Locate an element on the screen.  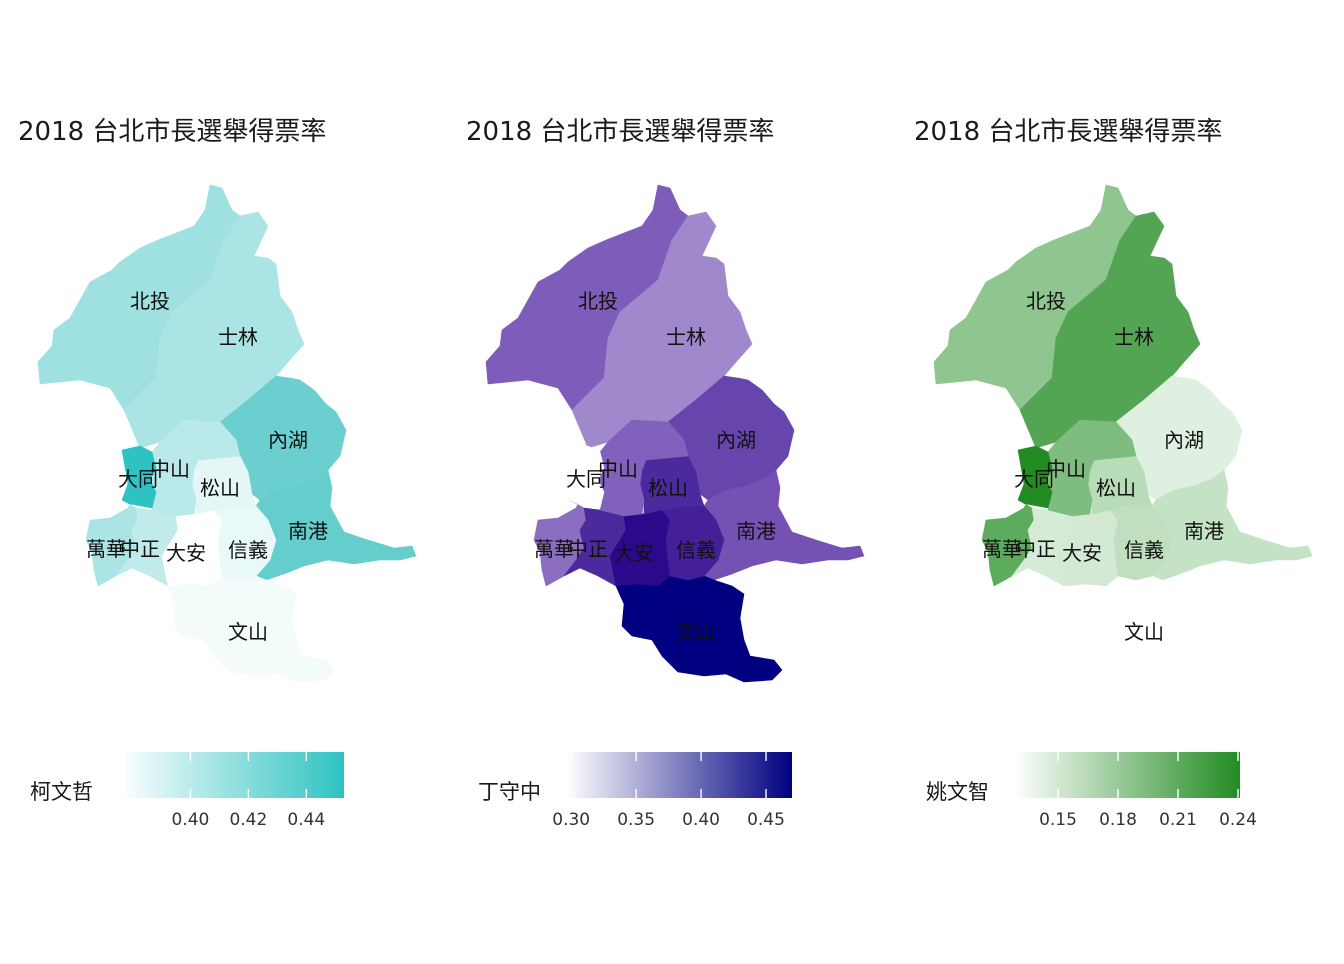
legend-tick-label: 0.30 is located at coordinates (571, 820).